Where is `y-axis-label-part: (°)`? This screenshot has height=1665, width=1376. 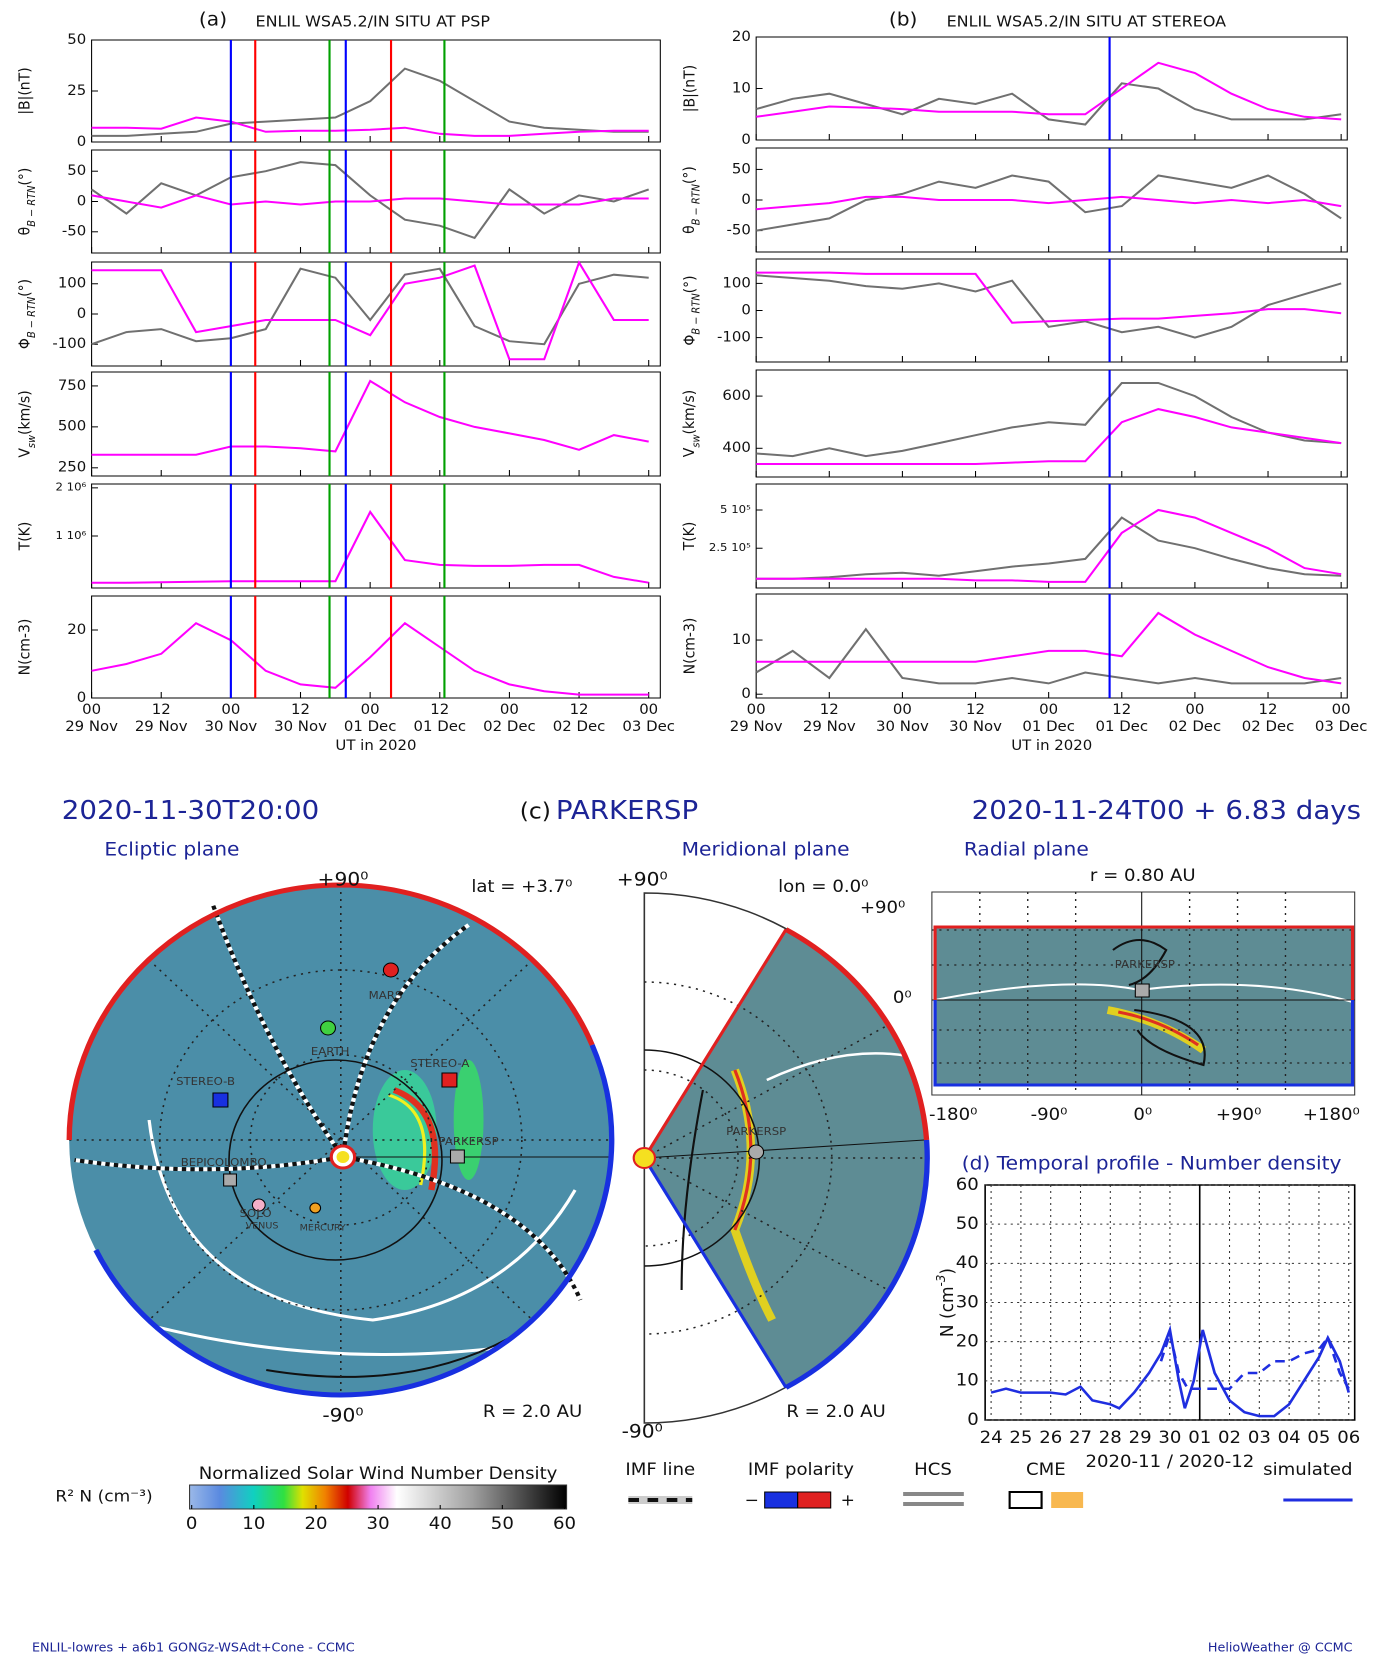 y-axis-label-part: (°) is located at coordinates (25, 177).